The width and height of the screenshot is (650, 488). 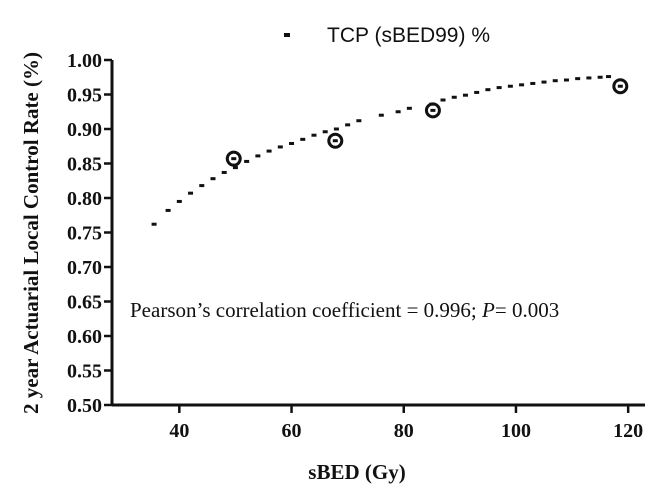 What do you see at coordinates (488, 310) in the screenshot?
I see `annotation-p-symbol: P` at bounding box center [488, 310].